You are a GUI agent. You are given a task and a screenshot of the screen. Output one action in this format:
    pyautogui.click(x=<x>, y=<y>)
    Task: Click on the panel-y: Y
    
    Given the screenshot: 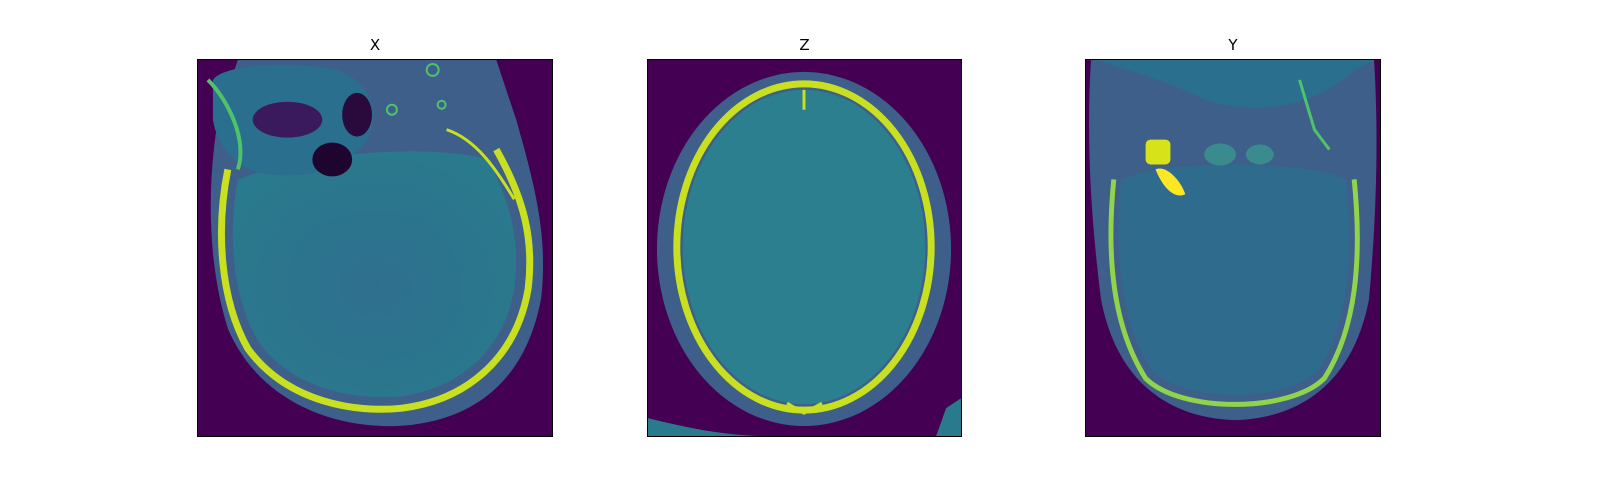 What is the action you would take?
    pyautogui.click(x=1233, y=236)
    